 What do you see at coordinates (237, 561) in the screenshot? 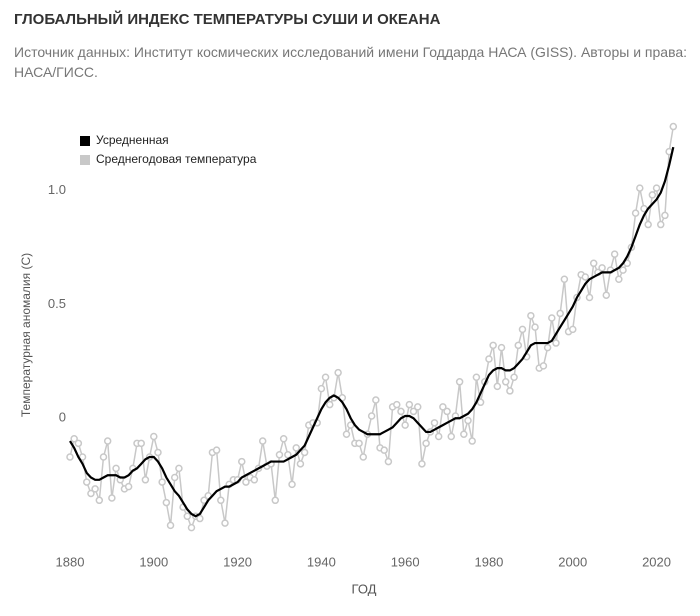
I see `x-tick-label: 1920` at bounding box center [237, 561].